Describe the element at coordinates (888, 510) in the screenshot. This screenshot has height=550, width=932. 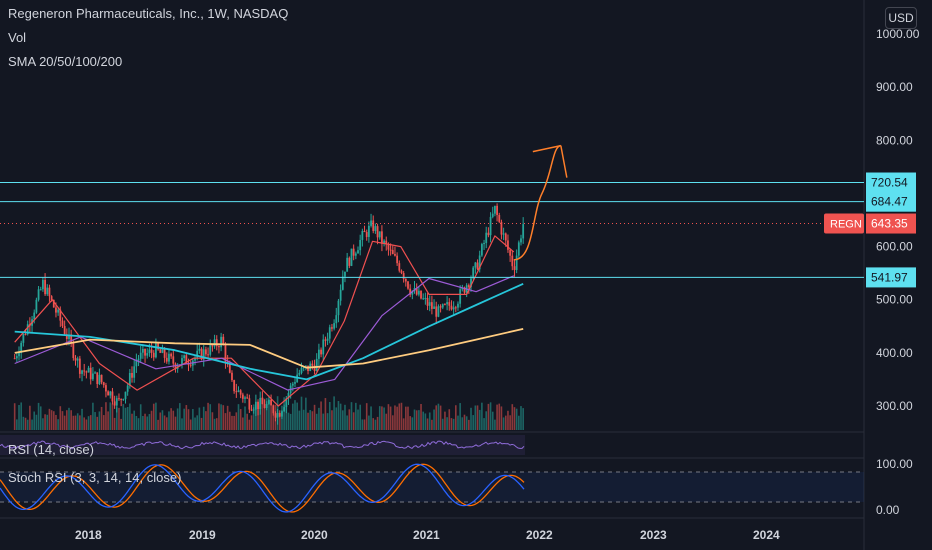
I see `stoch-tick-label: 0.00` at that location.